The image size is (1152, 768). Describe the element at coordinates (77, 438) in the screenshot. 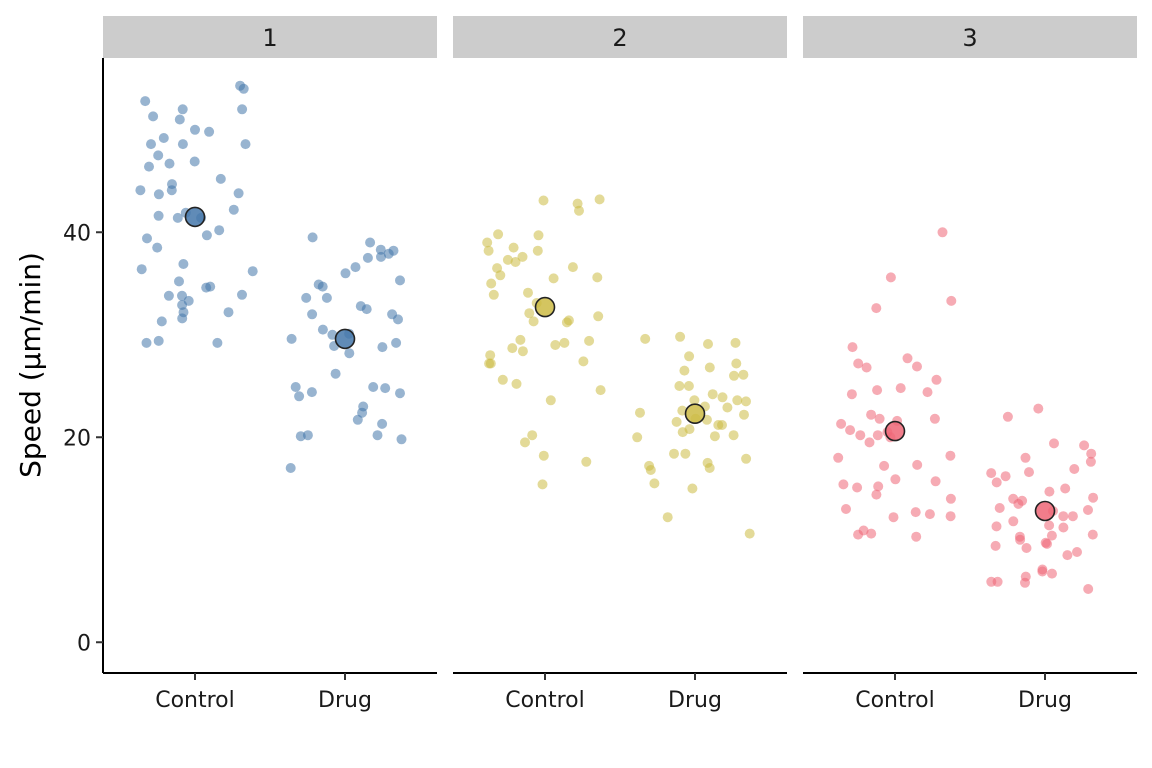

I see `y-tick-label: 20` at that location.